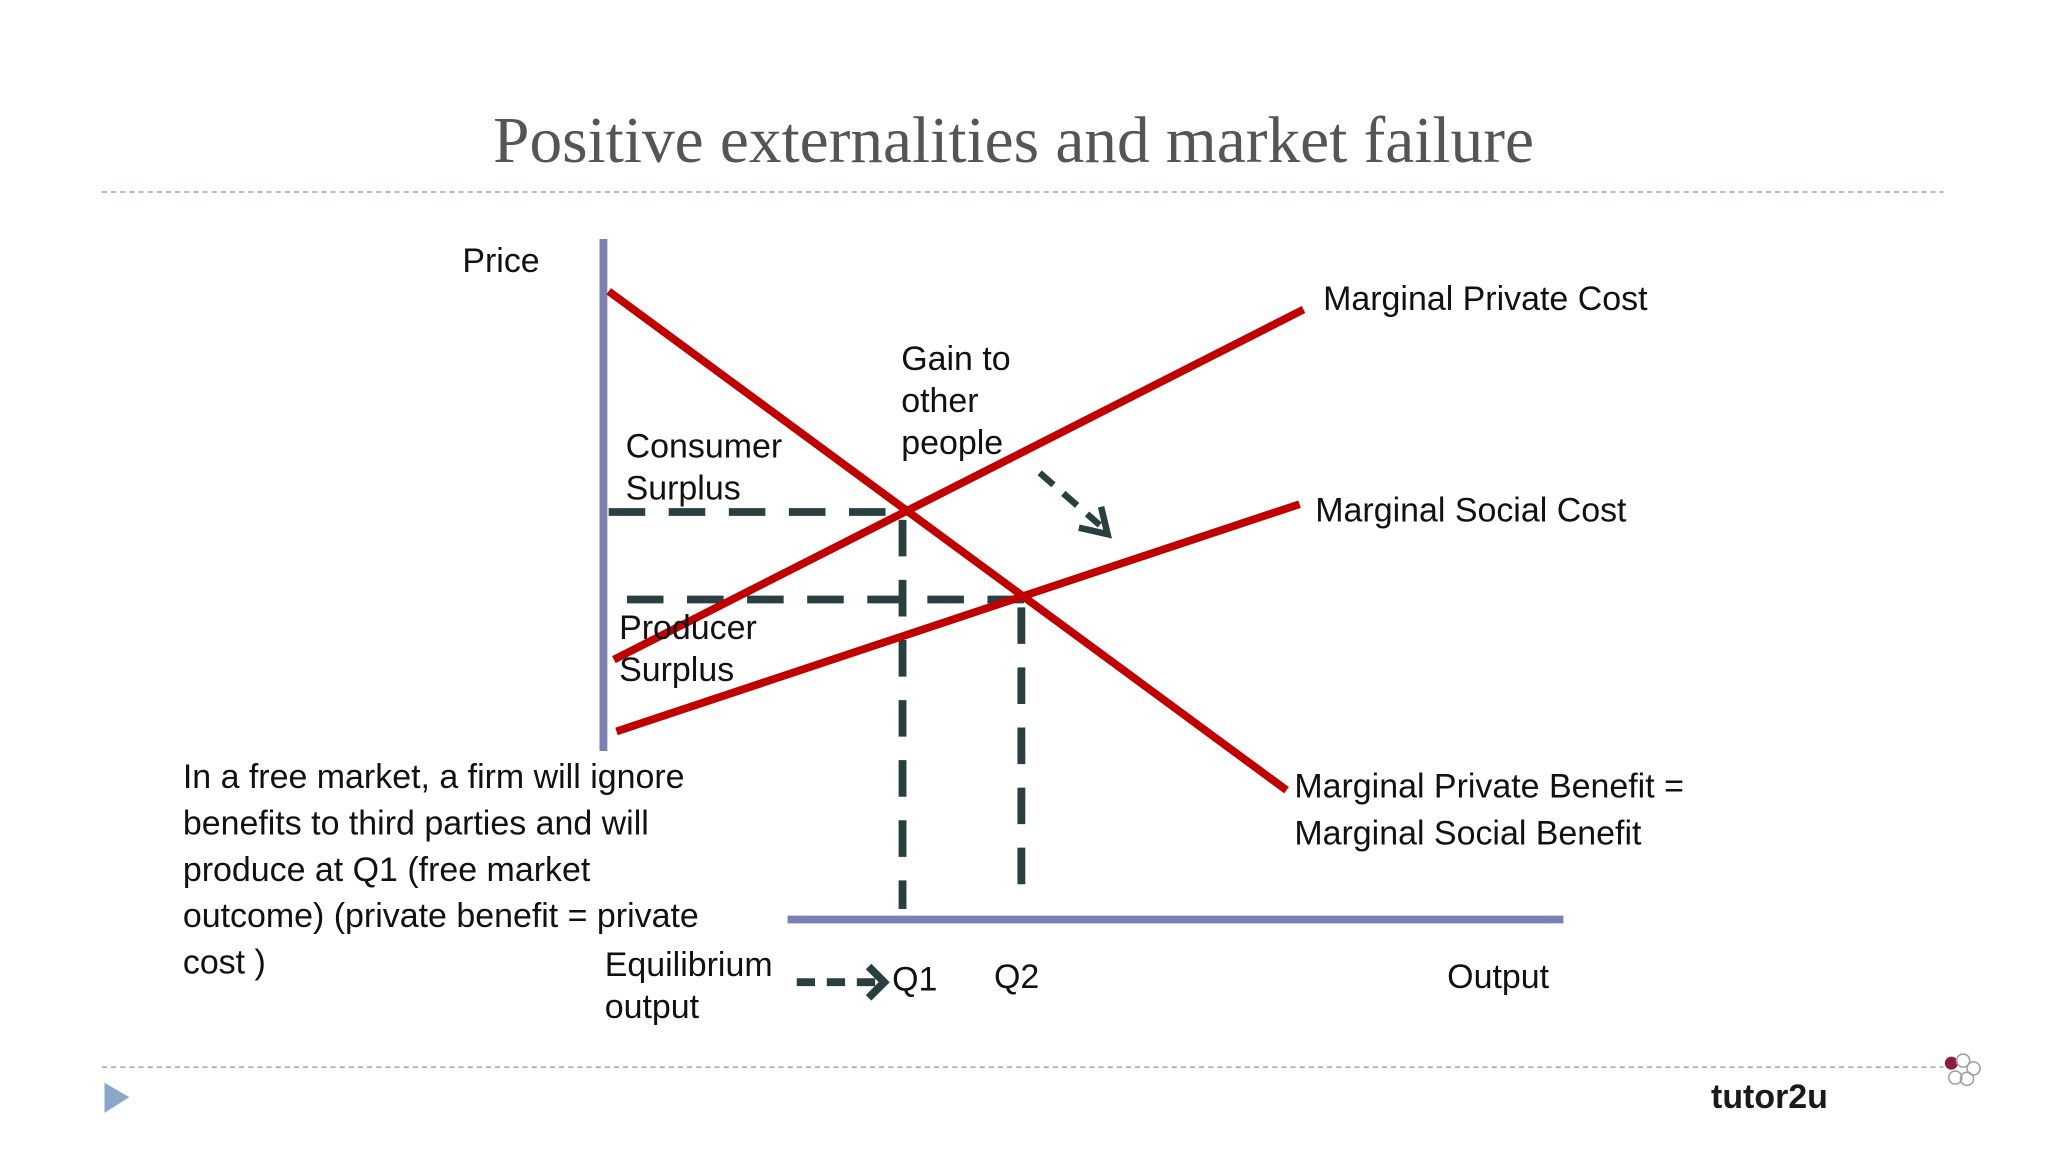  I want to click on equilibrium-label: Equilibrium, so click(689, 965).